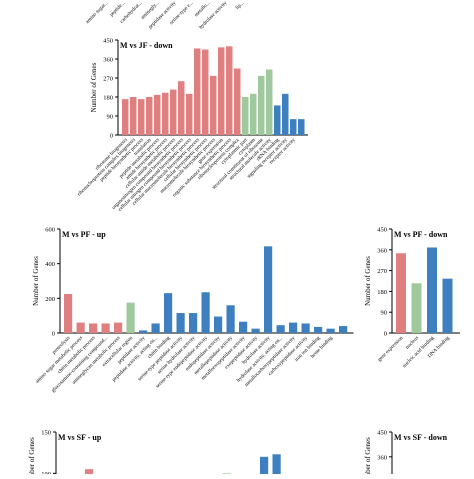  Describe the element at coordinates (421, 234) in the screenshot. I see `chart-title: M vs PF - down` at that location.